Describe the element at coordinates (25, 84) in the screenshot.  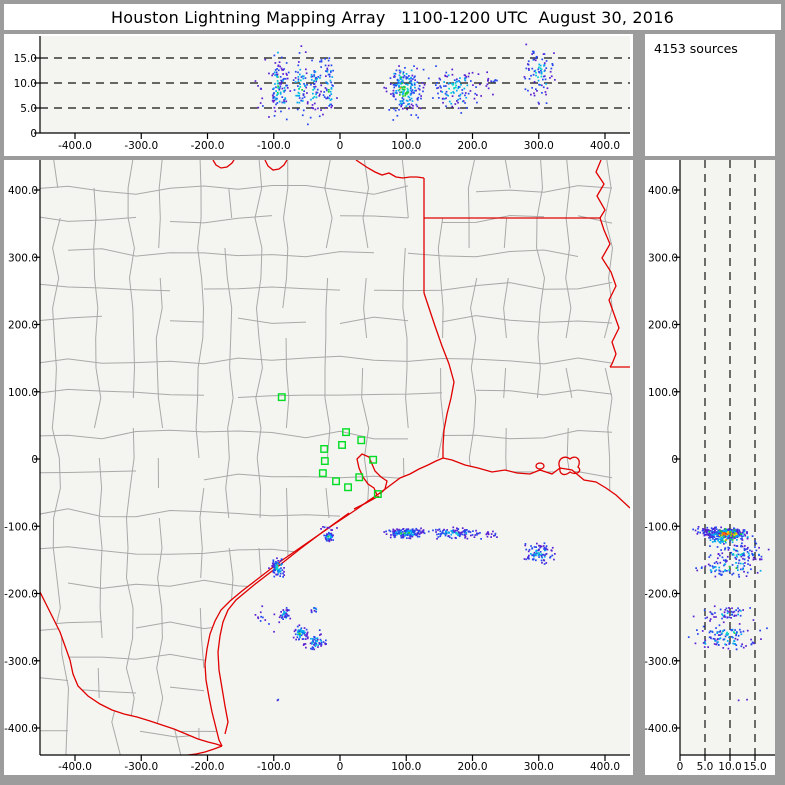
I see `ew-y-tick-label: 10.0` at that location.